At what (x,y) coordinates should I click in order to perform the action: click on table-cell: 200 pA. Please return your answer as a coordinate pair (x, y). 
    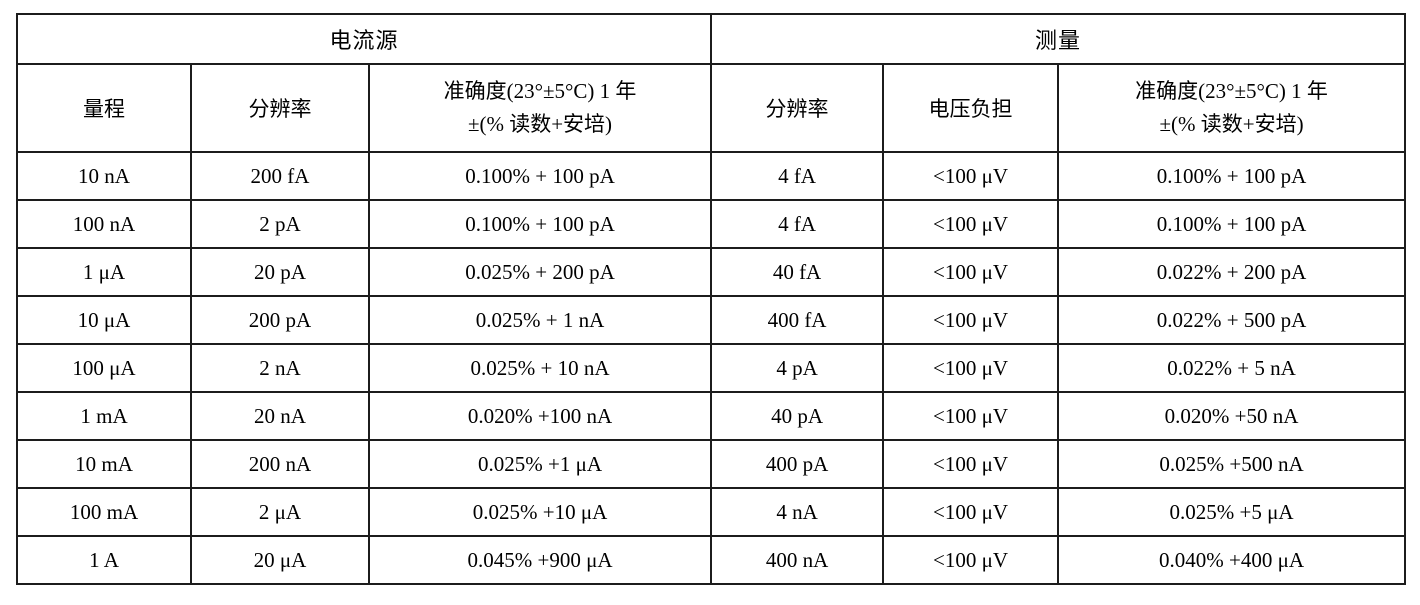
    Looking at the image, I should click on (280, 320).